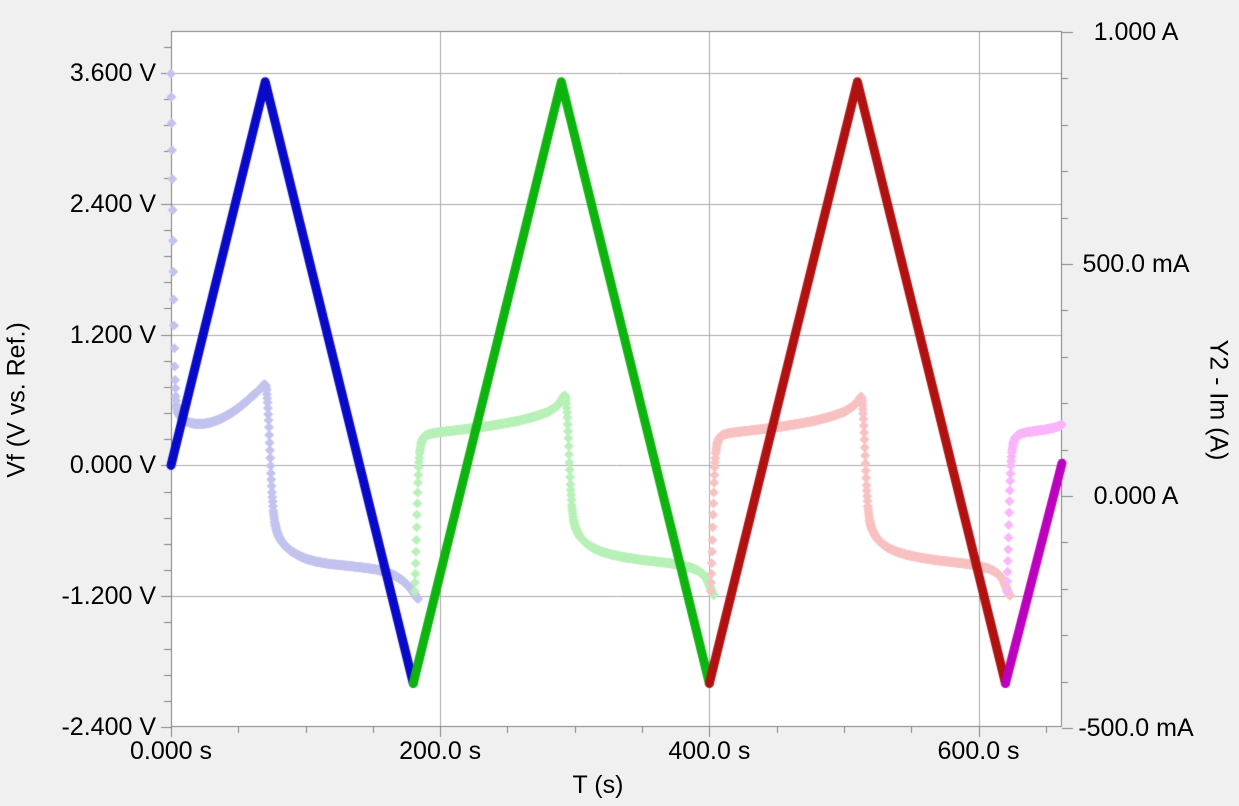 The image size is (1239, 806). I want to click on y1-tick-label: -1.200 V, so click(108, 596).